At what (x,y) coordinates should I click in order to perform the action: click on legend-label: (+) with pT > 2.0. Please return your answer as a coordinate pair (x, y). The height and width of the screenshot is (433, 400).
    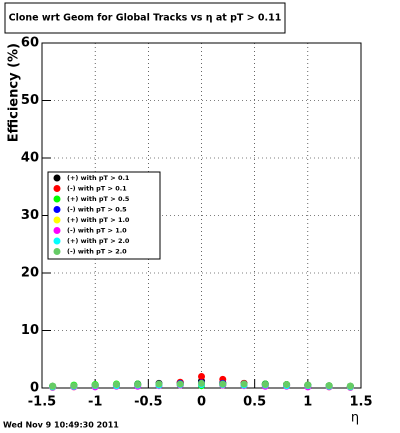
    Looking at the image, I should click on (98, 241).